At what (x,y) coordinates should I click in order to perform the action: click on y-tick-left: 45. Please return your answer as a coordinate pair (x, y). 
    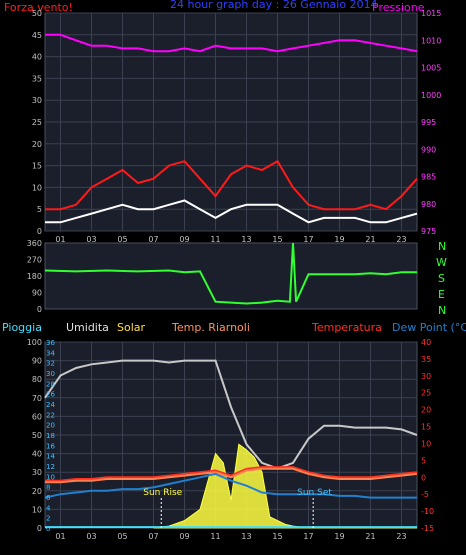
    Looking at the image, I should click on (37, 35).